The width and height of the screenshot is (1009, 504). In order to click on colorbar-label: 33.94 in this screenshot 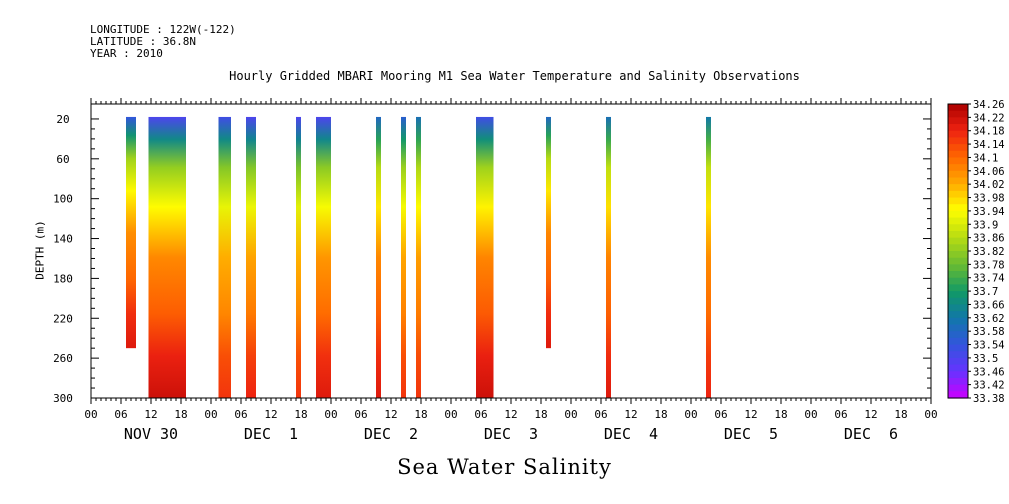, I will do `click(989, 212)`.